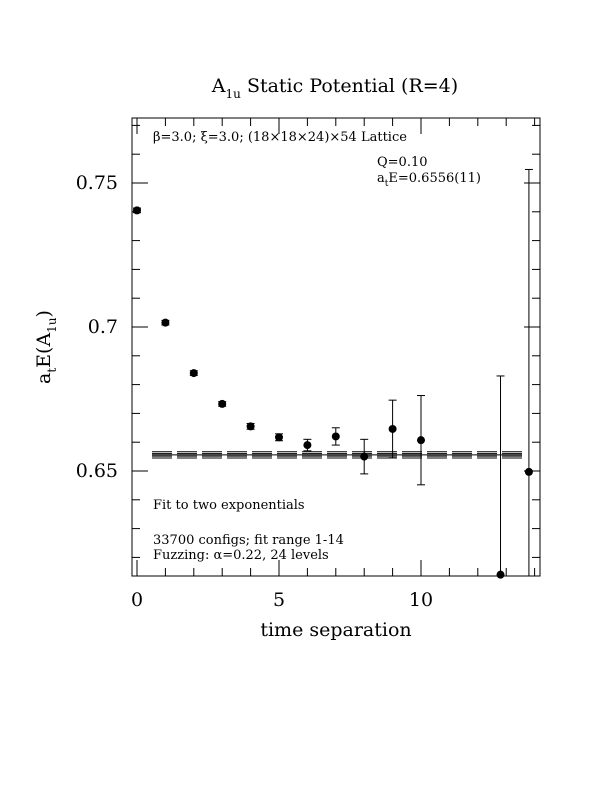 This screenshot has width=612, height=792. Describe the element at coordinates (97, 471) in the screenshot. I see `y-tick-label-0.65: 0.65` at that location.